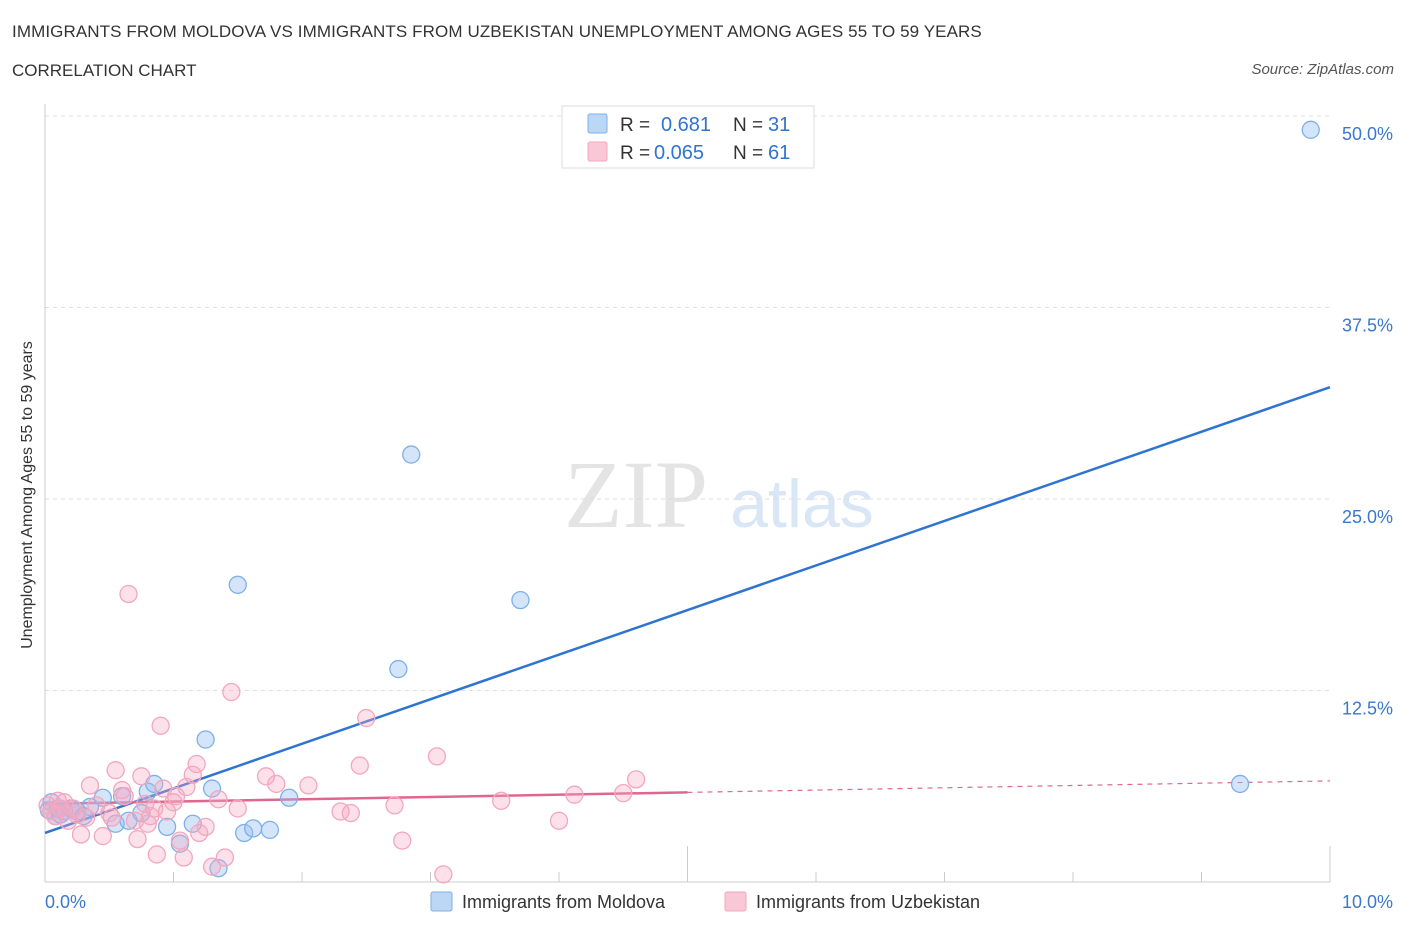 The height and width of the screenshot is (930, 1406). I want to click on legend-n-value-1: 31, so click(779, 125).